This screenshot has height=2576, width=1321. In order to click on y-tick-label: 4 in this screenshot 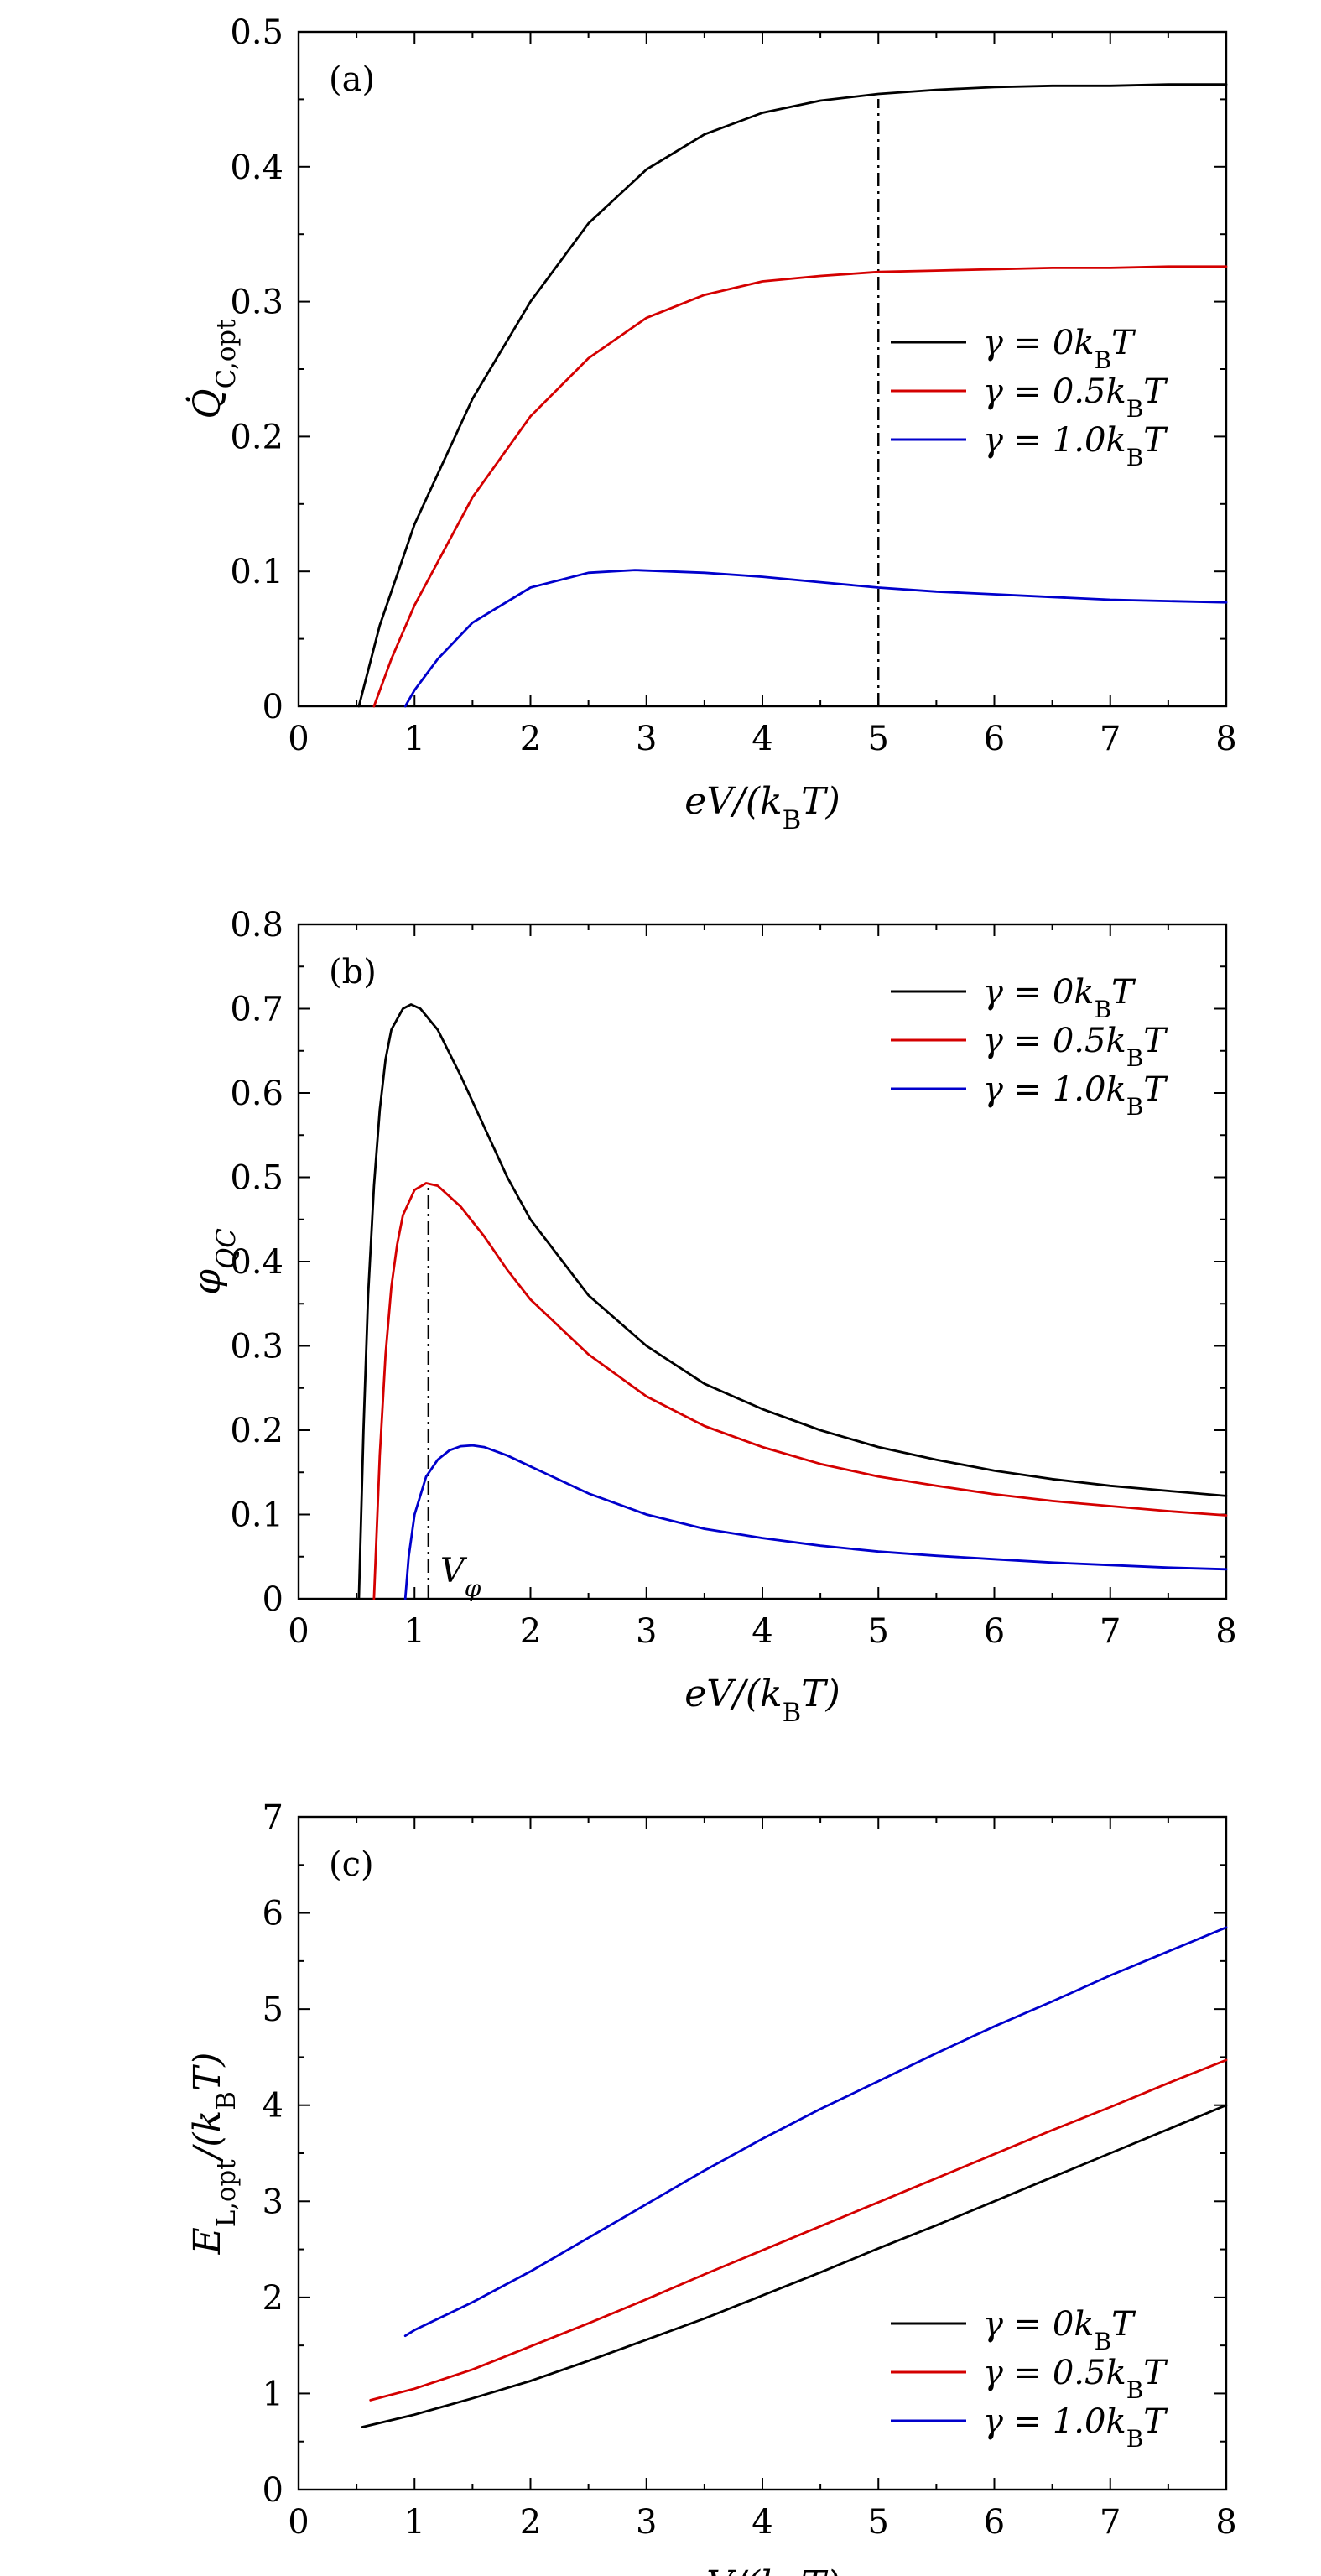, I will do `click(273, 2106)`.